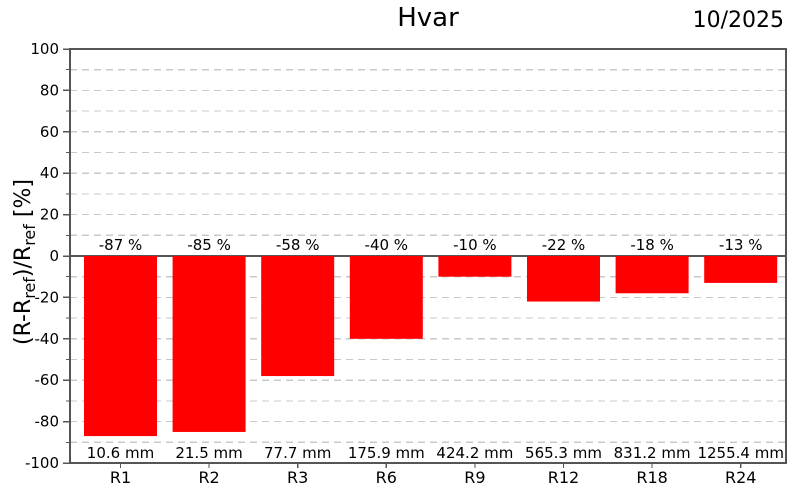 The width and height of the screenshot is (800, 500). Describe the element at coordinates (49, 132) in the screenshot. I see `y-tick-label: 60` at that location.